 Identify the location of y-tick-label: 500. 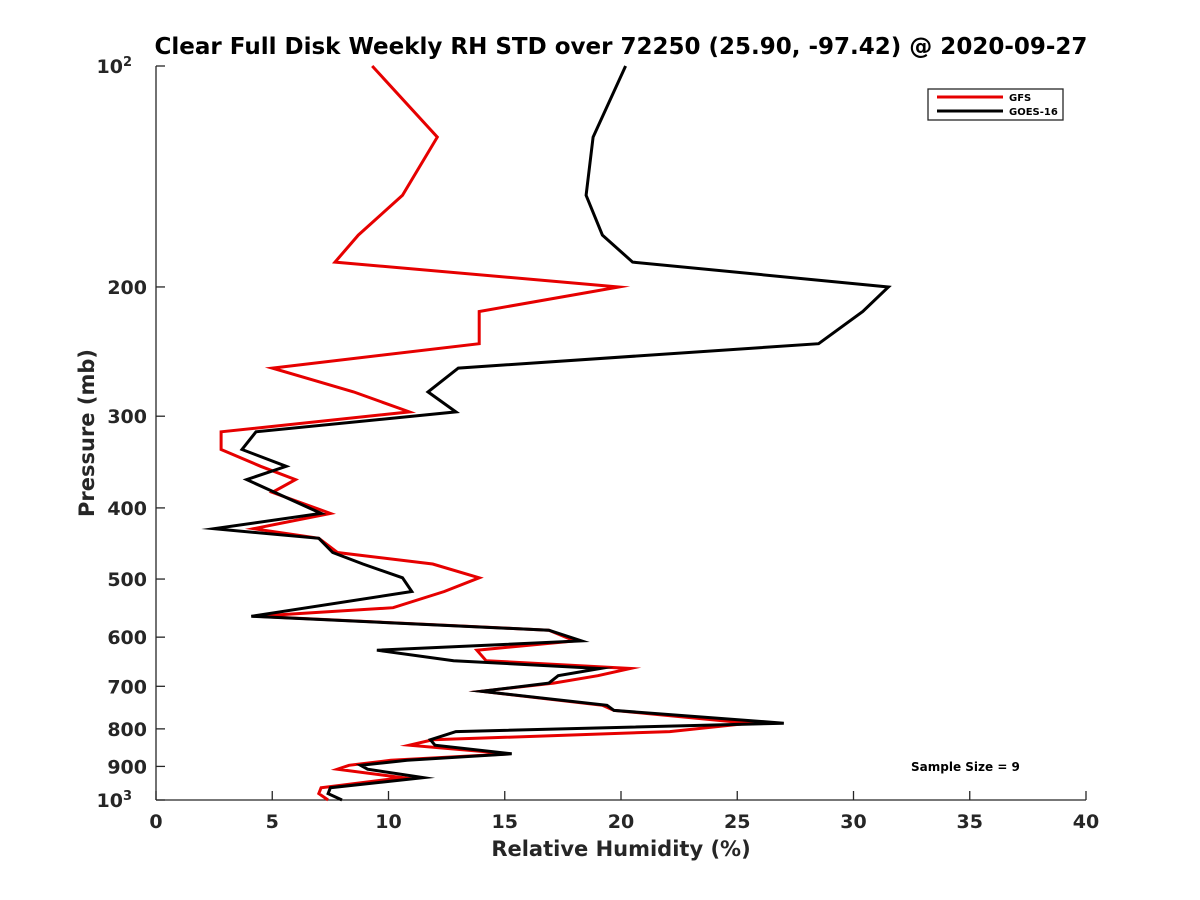
(127, 580).